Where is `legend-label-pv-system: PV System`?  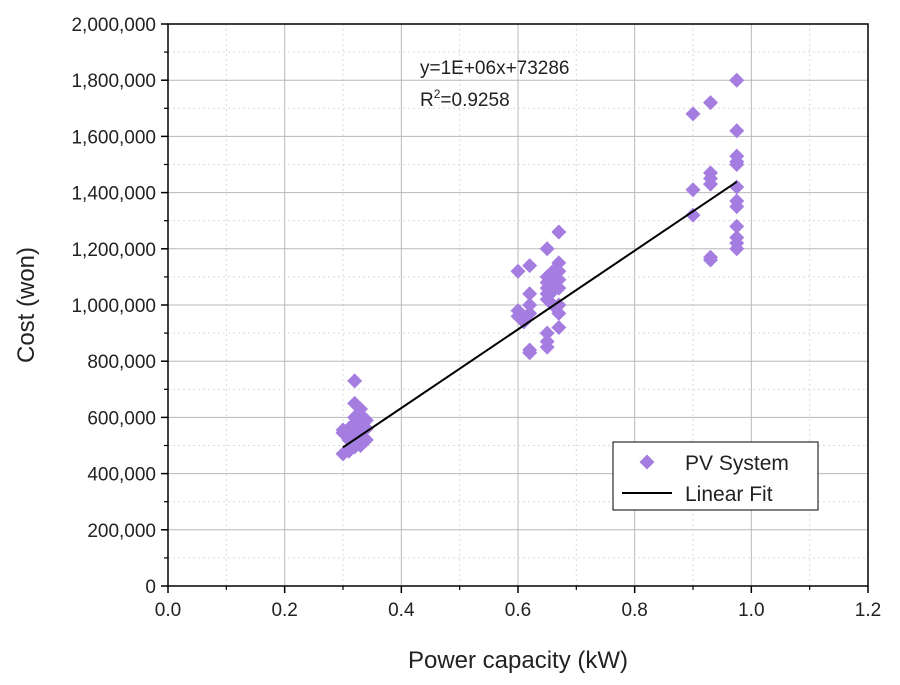 legend-label-pv-system: PV System is located at coordinates (737, 463).